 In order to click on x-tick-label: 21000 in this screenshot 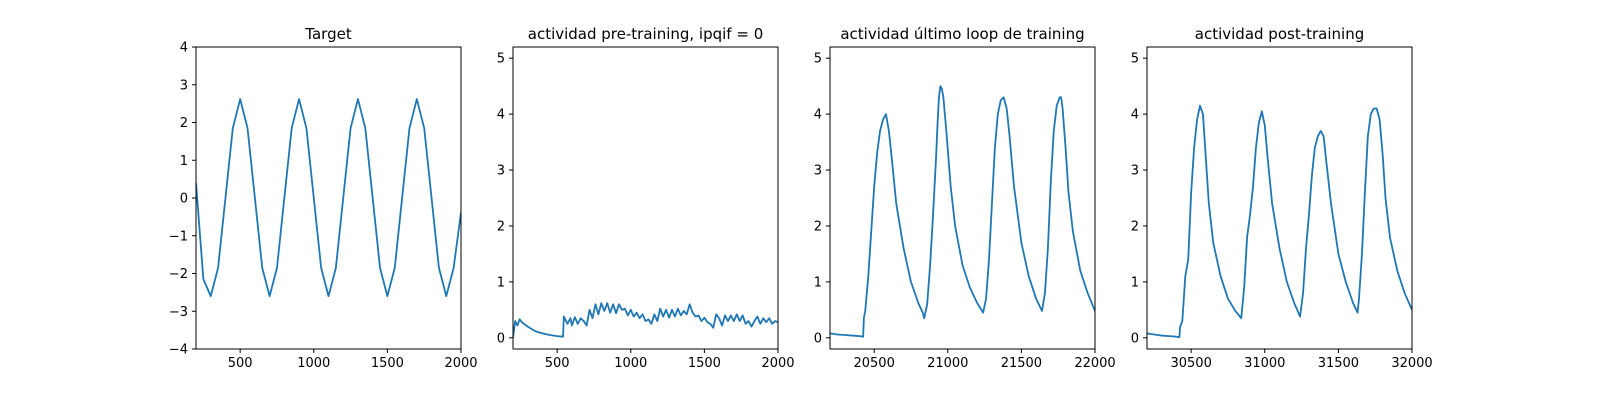, I will do `click(947, 363)`.